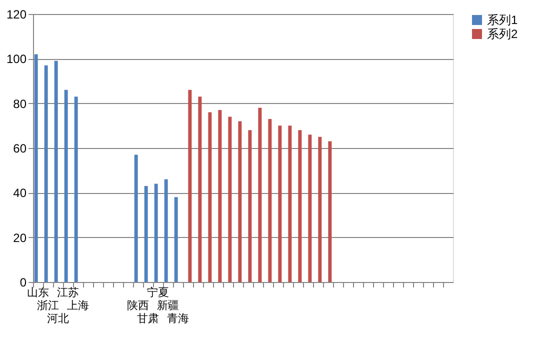  Describe the element at coordinates (138, 306) in the screenshot. I see `x-tick-label: 陕西` at that location.